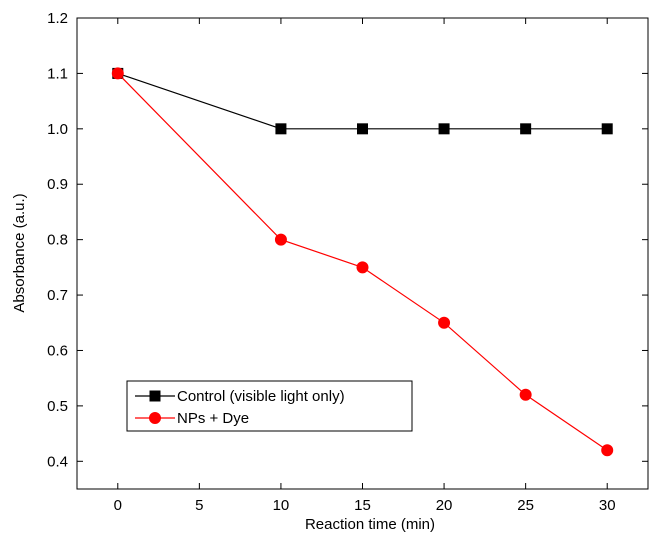 This screenshot has height=537, width=653. What do you see at coordinates (213, 418) in the screenshot?
I see `legend-label: NPs + Dye` at bounding box center [213, 418].